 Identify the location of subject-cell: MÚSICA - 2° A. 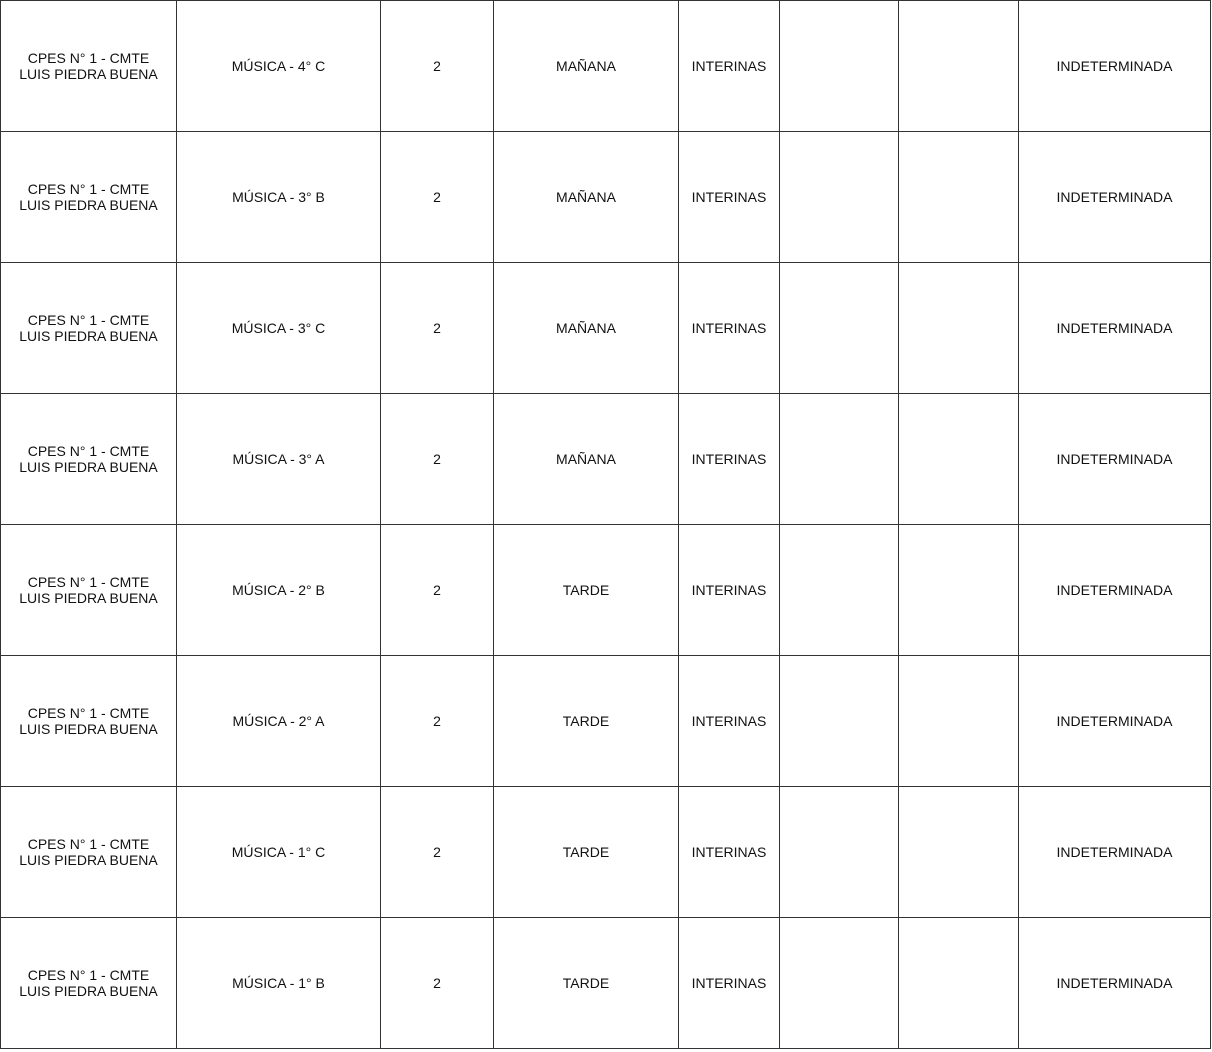
(278, 721).